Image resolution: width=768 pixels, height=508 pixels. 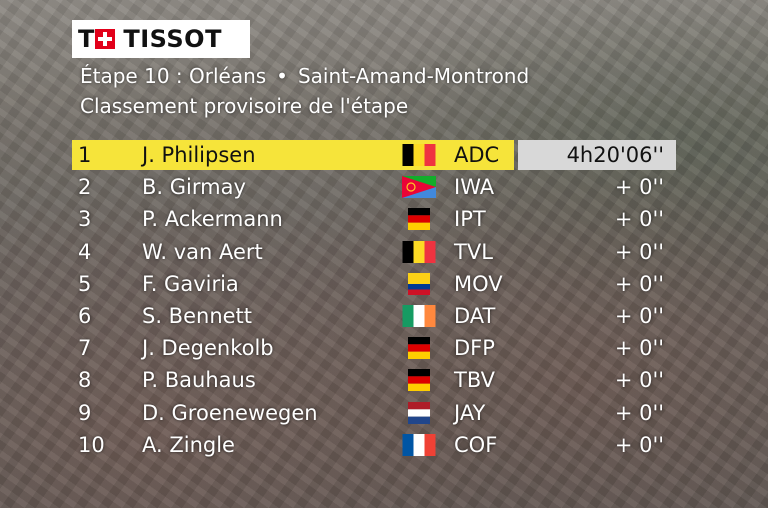 What do you see at coordinates (85, 283) in the screenshot?
I see `rank: 5` at bounding box center [85, 283].